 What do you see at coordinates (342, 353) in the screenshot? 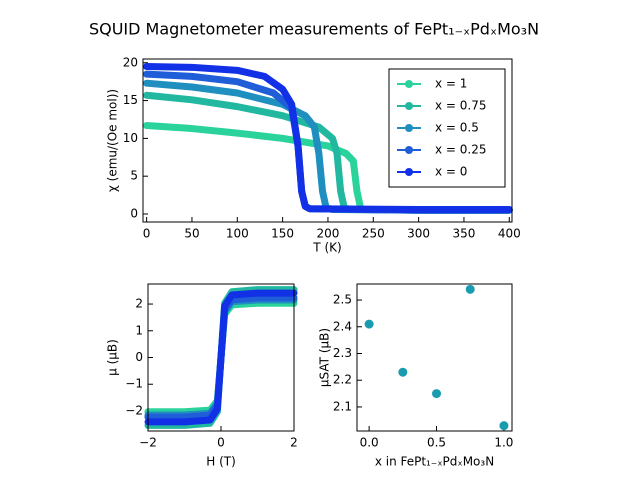
I see `y-tick-label: 2.3` at bounding box center [342, 353].